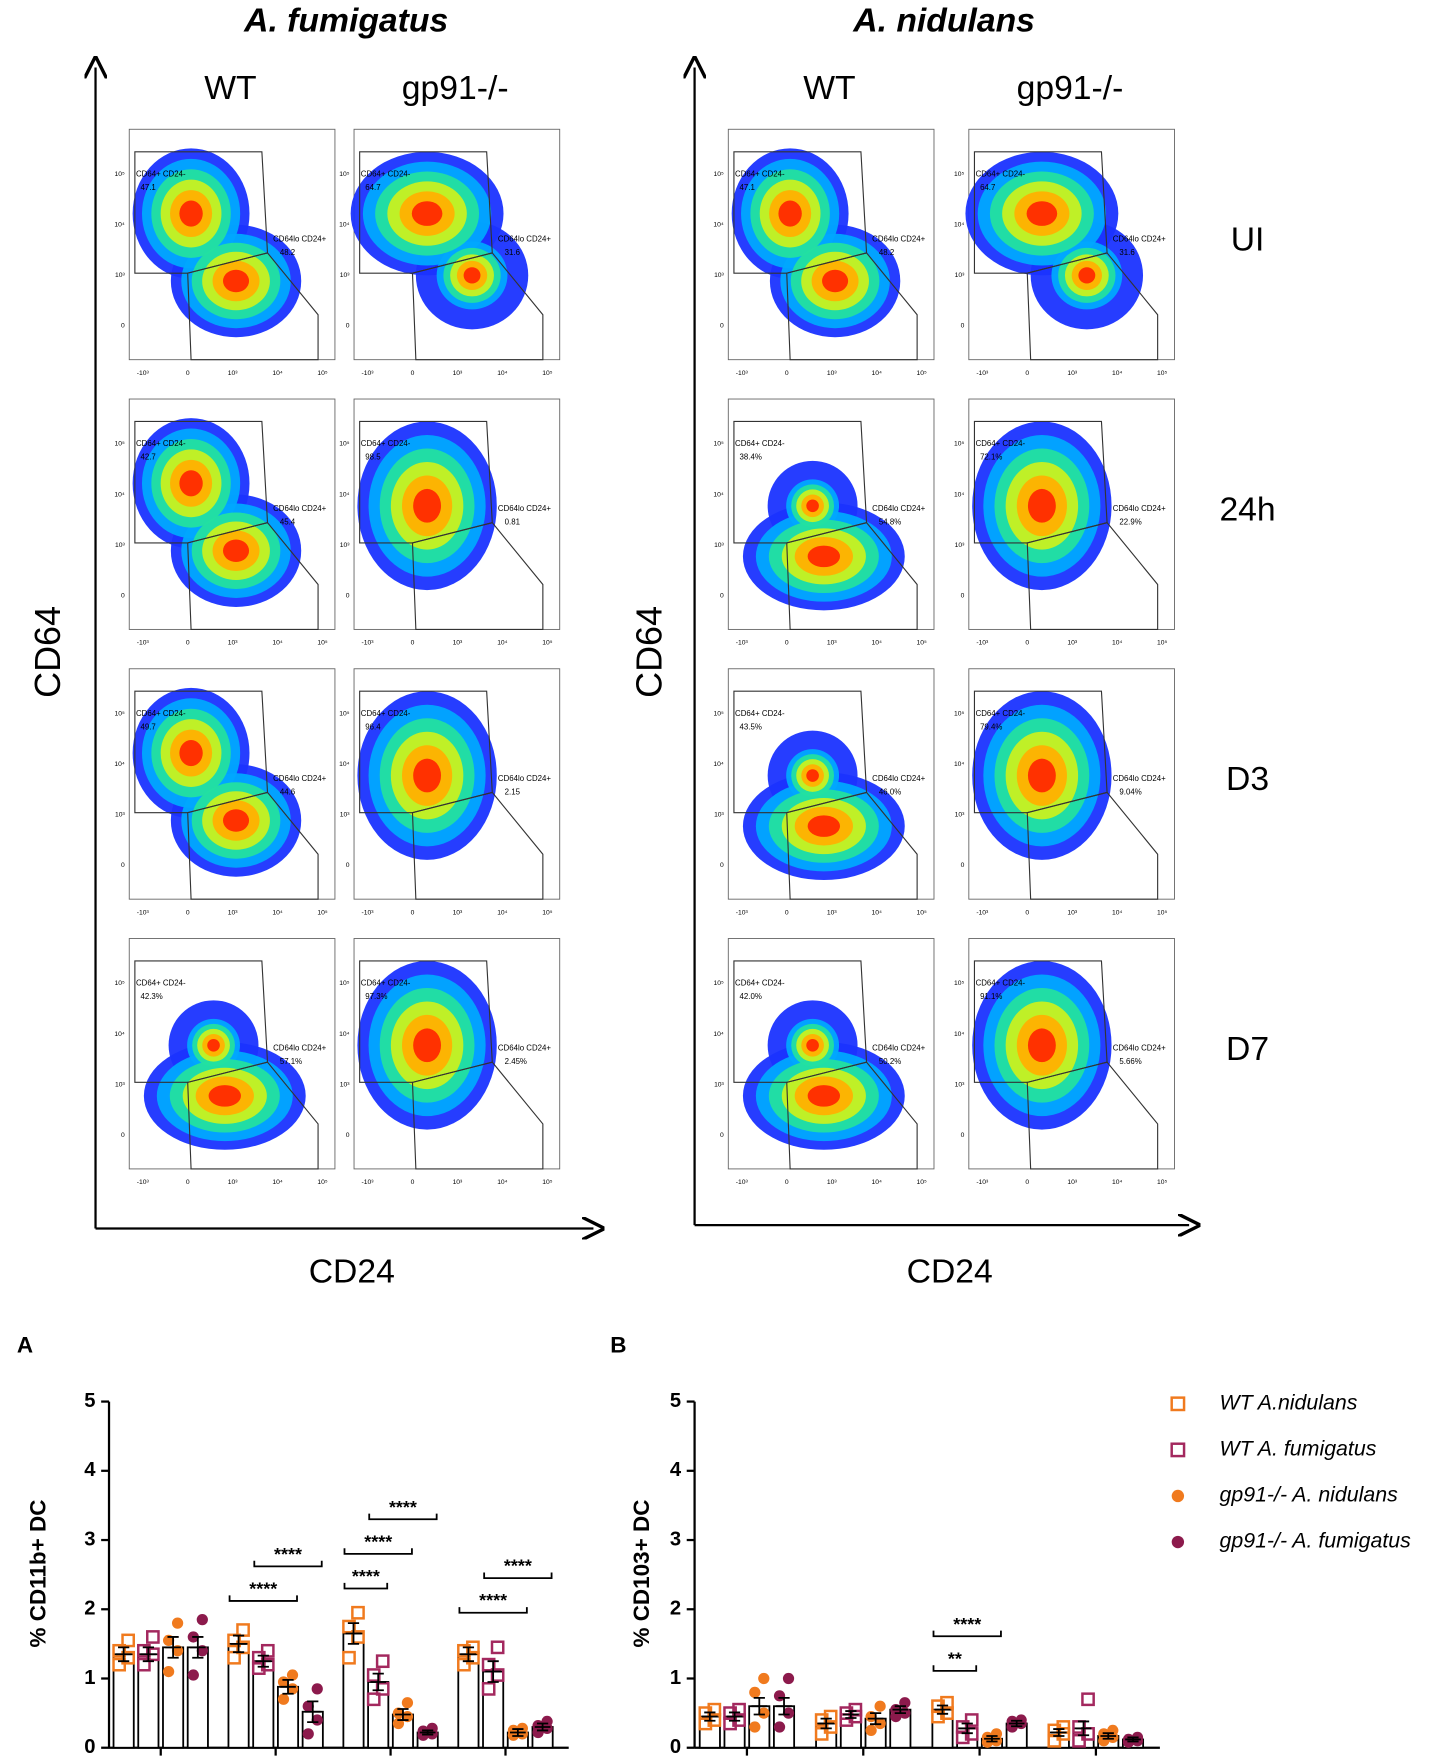 The width and height of the screenshot is (1442, 1759). Describe the element at coordinates (675, 1401) in the screenshot. I see `y-tick-label: 5` at that location.